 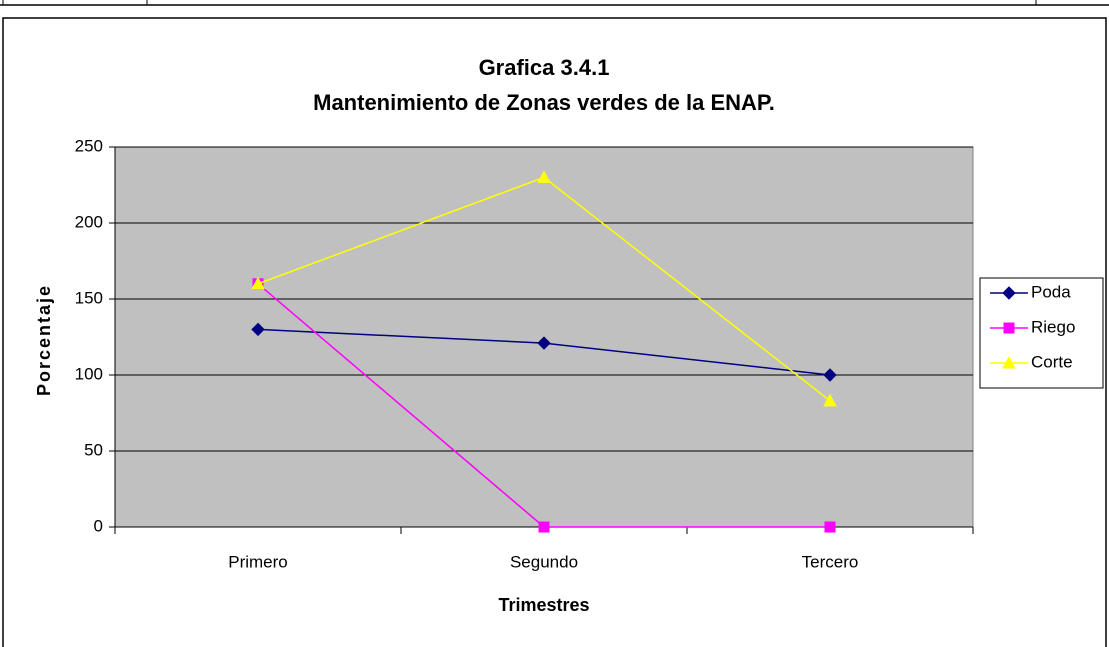 What do you see at coordinates (258, 561) in the screenshot?
I see `x-tick-label: Primero` at bounding box center [258, 561].